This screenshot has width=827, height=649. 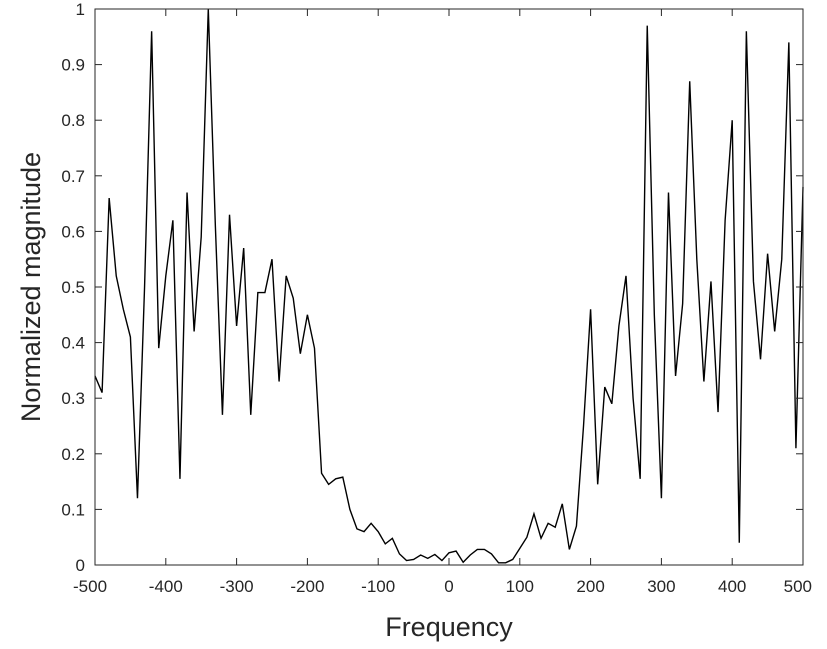 What do you see at coordinates (90, 586) in the screenshot?
I see `x-tick-label: -500` at bounding box center [90, 586].